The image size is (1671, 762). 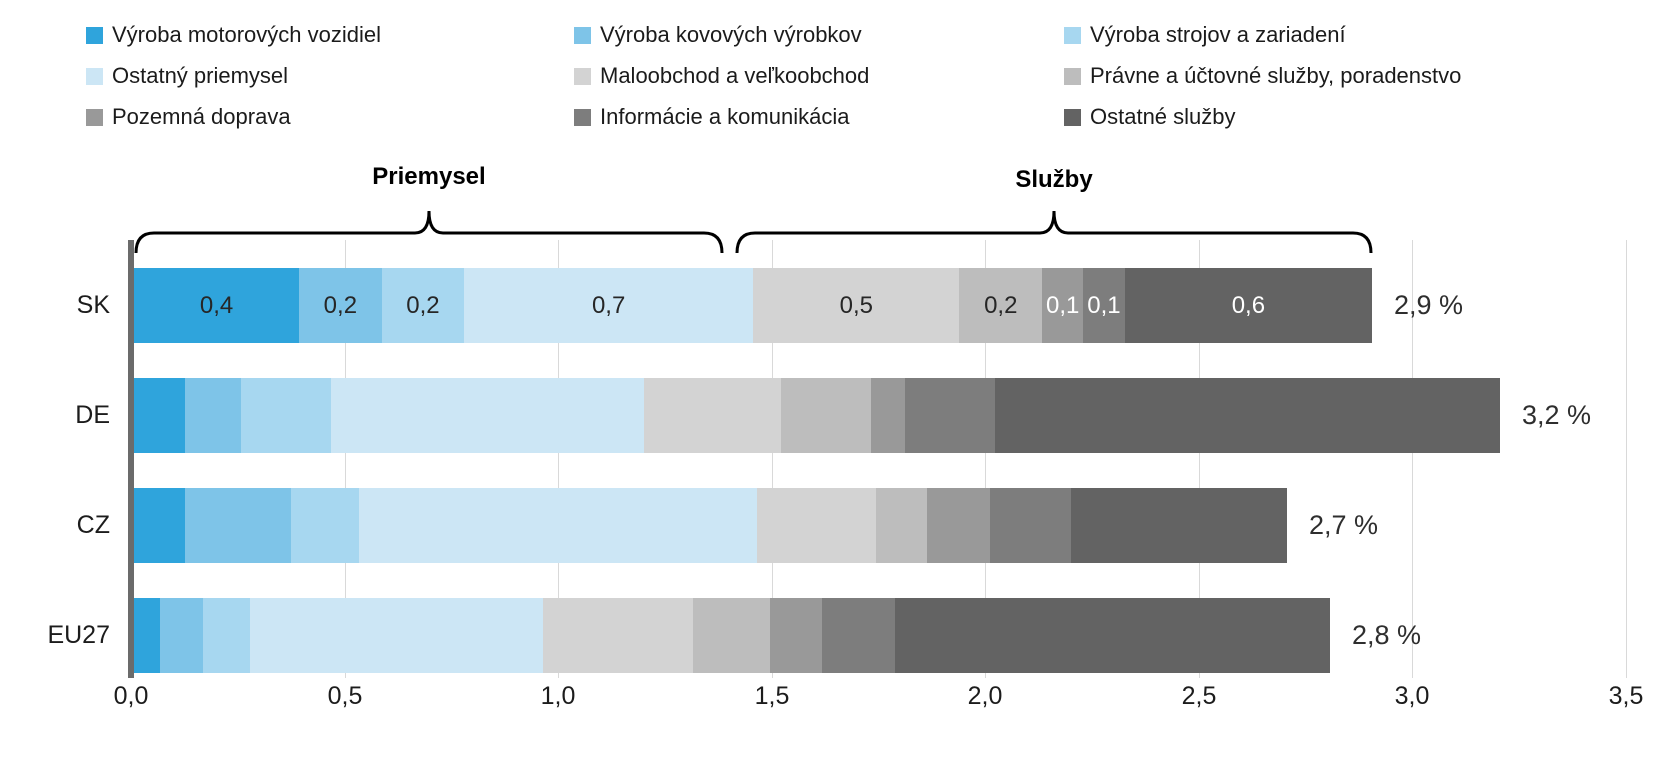 What do you see at coordinates (1163, 116) in the screenshot?
I see `legend-item-label: Ostatné služby` at bounding box center [1163, 116].